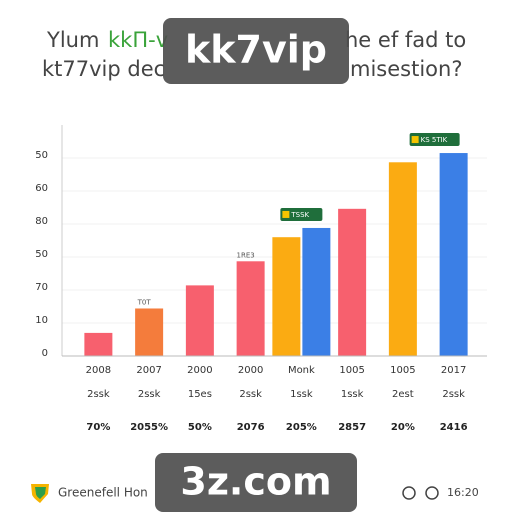 The width and height of the screenshot is (512, 512). I want to click on title-part: Ylum, so click(72, 40).